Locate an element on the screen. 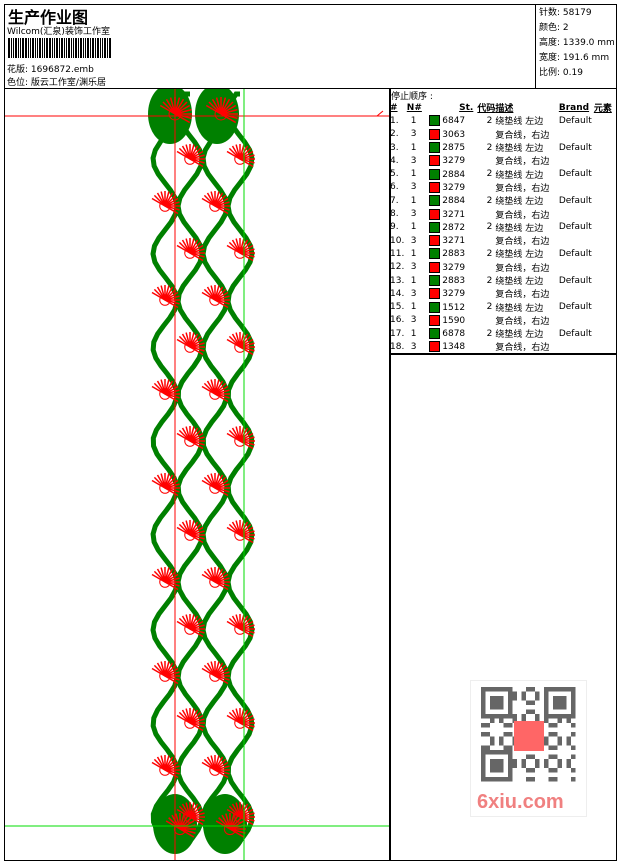 This screenshot has width=620, height=861. stitches: 2883 is located at coordinates (451, 280).